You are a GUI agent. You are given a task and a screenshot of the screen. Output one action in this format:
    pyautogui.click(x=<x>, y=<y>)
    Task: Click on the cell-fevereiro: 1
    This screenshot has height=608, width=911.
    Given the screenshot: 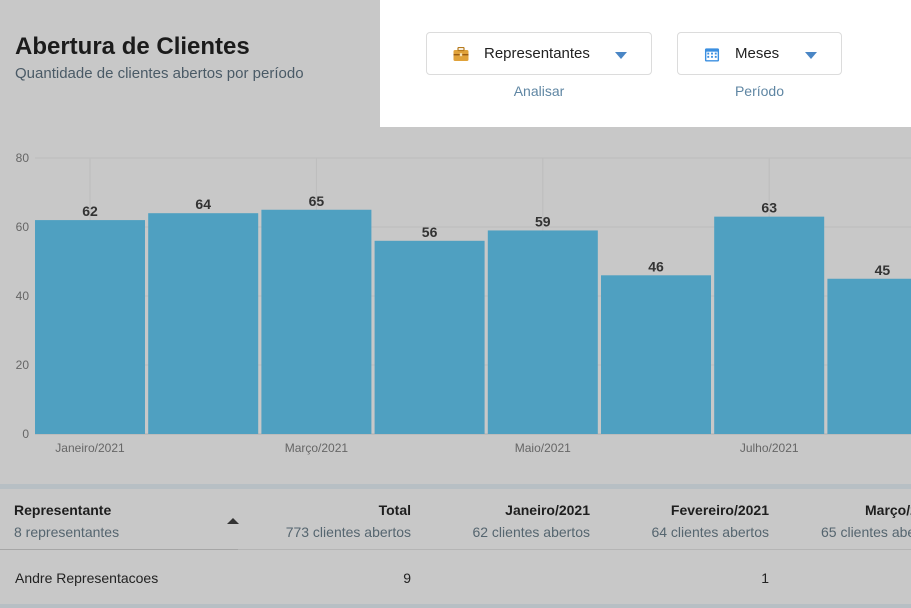 What is the action you would take?
    pyautogui.click(x=765, y=578)
    